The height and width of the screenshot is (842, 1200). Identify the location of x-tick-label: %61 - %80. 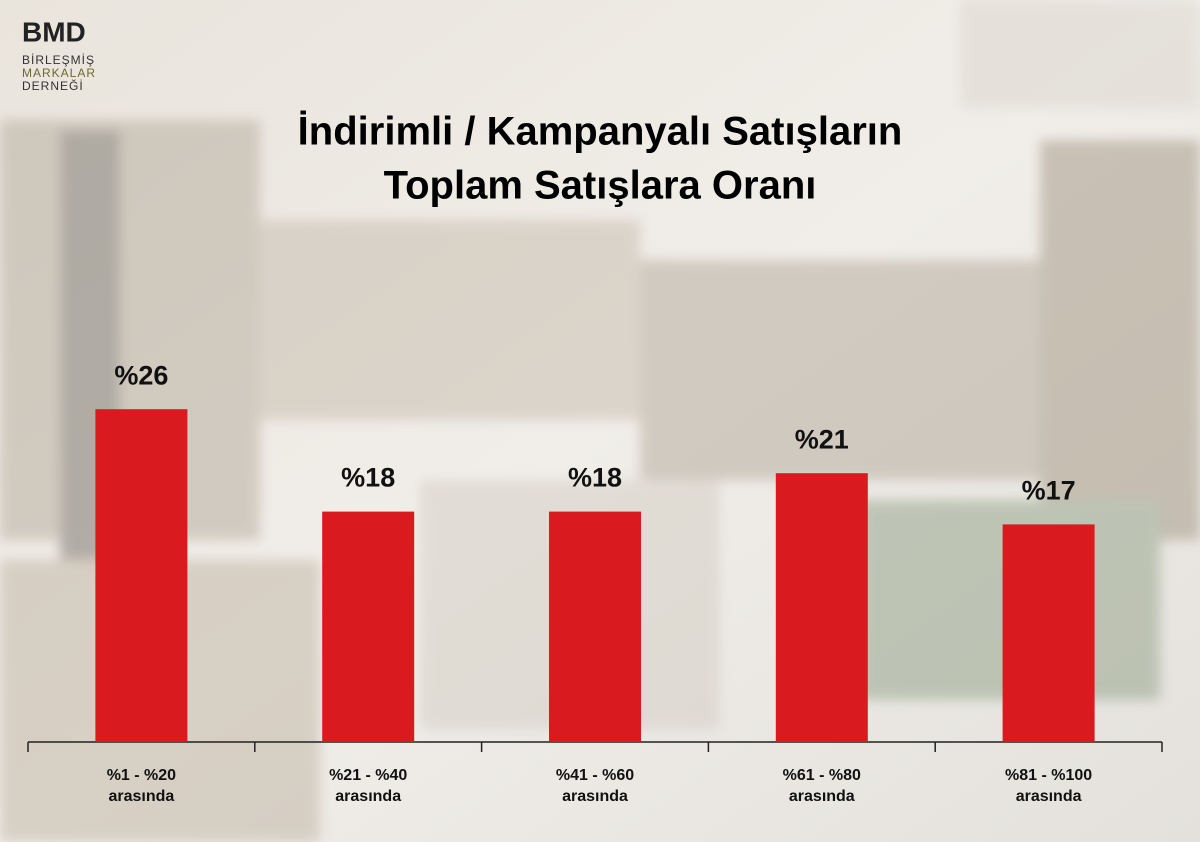
(822, 775).